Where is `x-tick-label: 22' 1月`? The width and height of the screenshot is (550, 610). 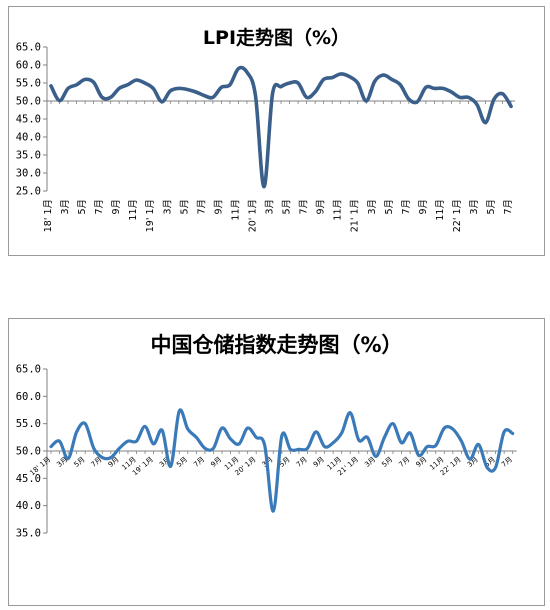 x-tick-label: 22' 1月 is located at coordinates (457, 215).